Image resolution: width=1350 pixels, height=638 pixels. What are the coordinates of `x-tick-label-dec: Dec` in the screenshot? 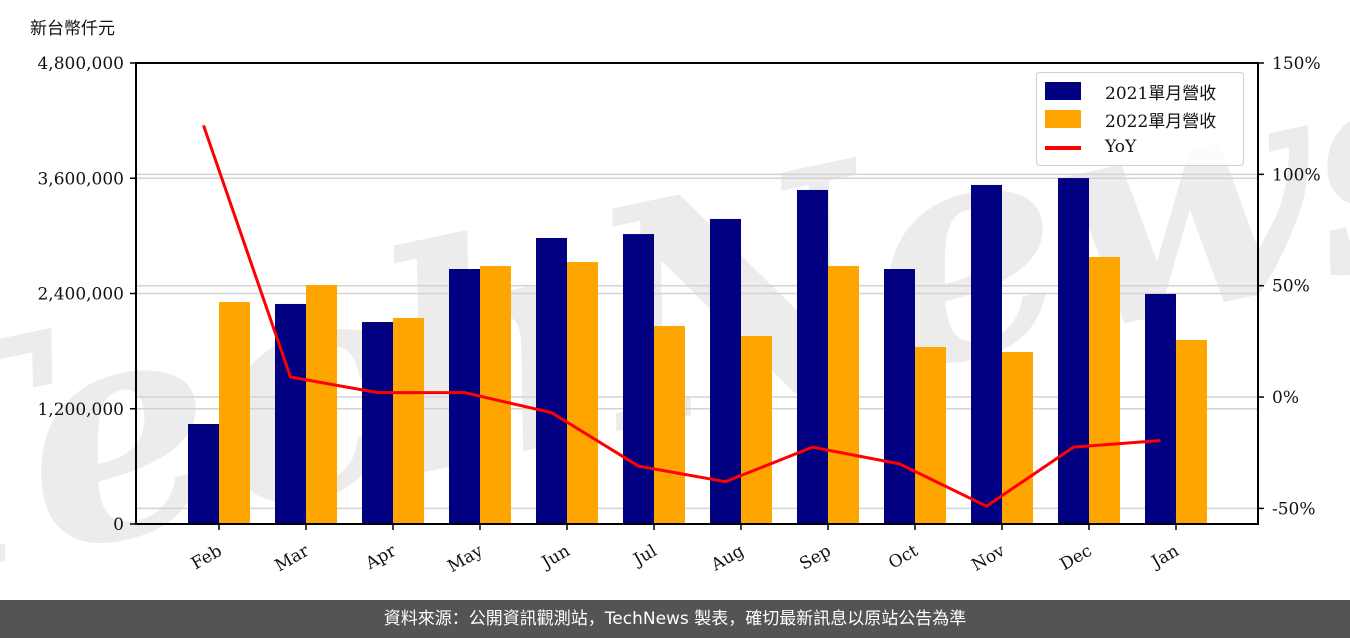 It's located at (1076, 558).